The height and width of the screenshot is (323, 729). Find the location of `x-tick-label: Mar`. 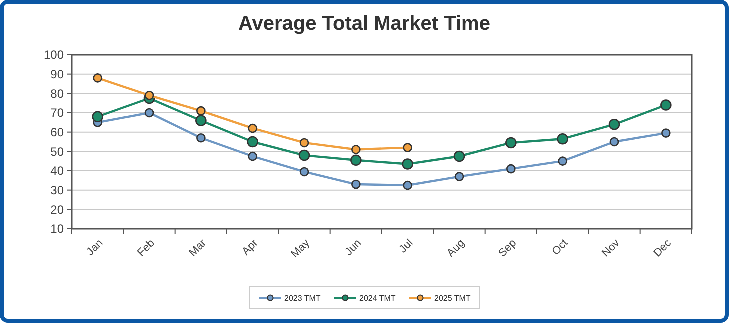

x-tick-label: Mar is located at coordinates (198, 248).